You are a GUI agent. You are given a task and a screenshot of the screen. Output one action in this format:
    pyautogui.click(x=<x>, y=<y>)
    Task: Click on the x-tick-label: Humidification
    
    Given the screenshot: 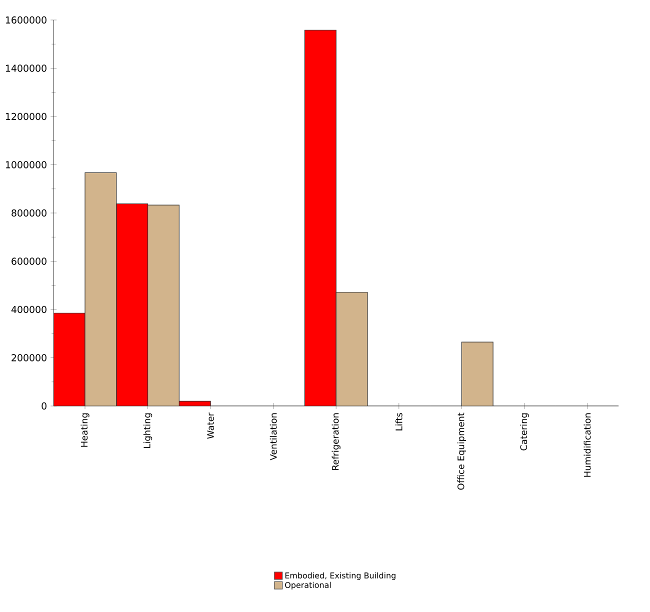 What is the action you would take?
    pyautogui.click(x=587, y=445)
    